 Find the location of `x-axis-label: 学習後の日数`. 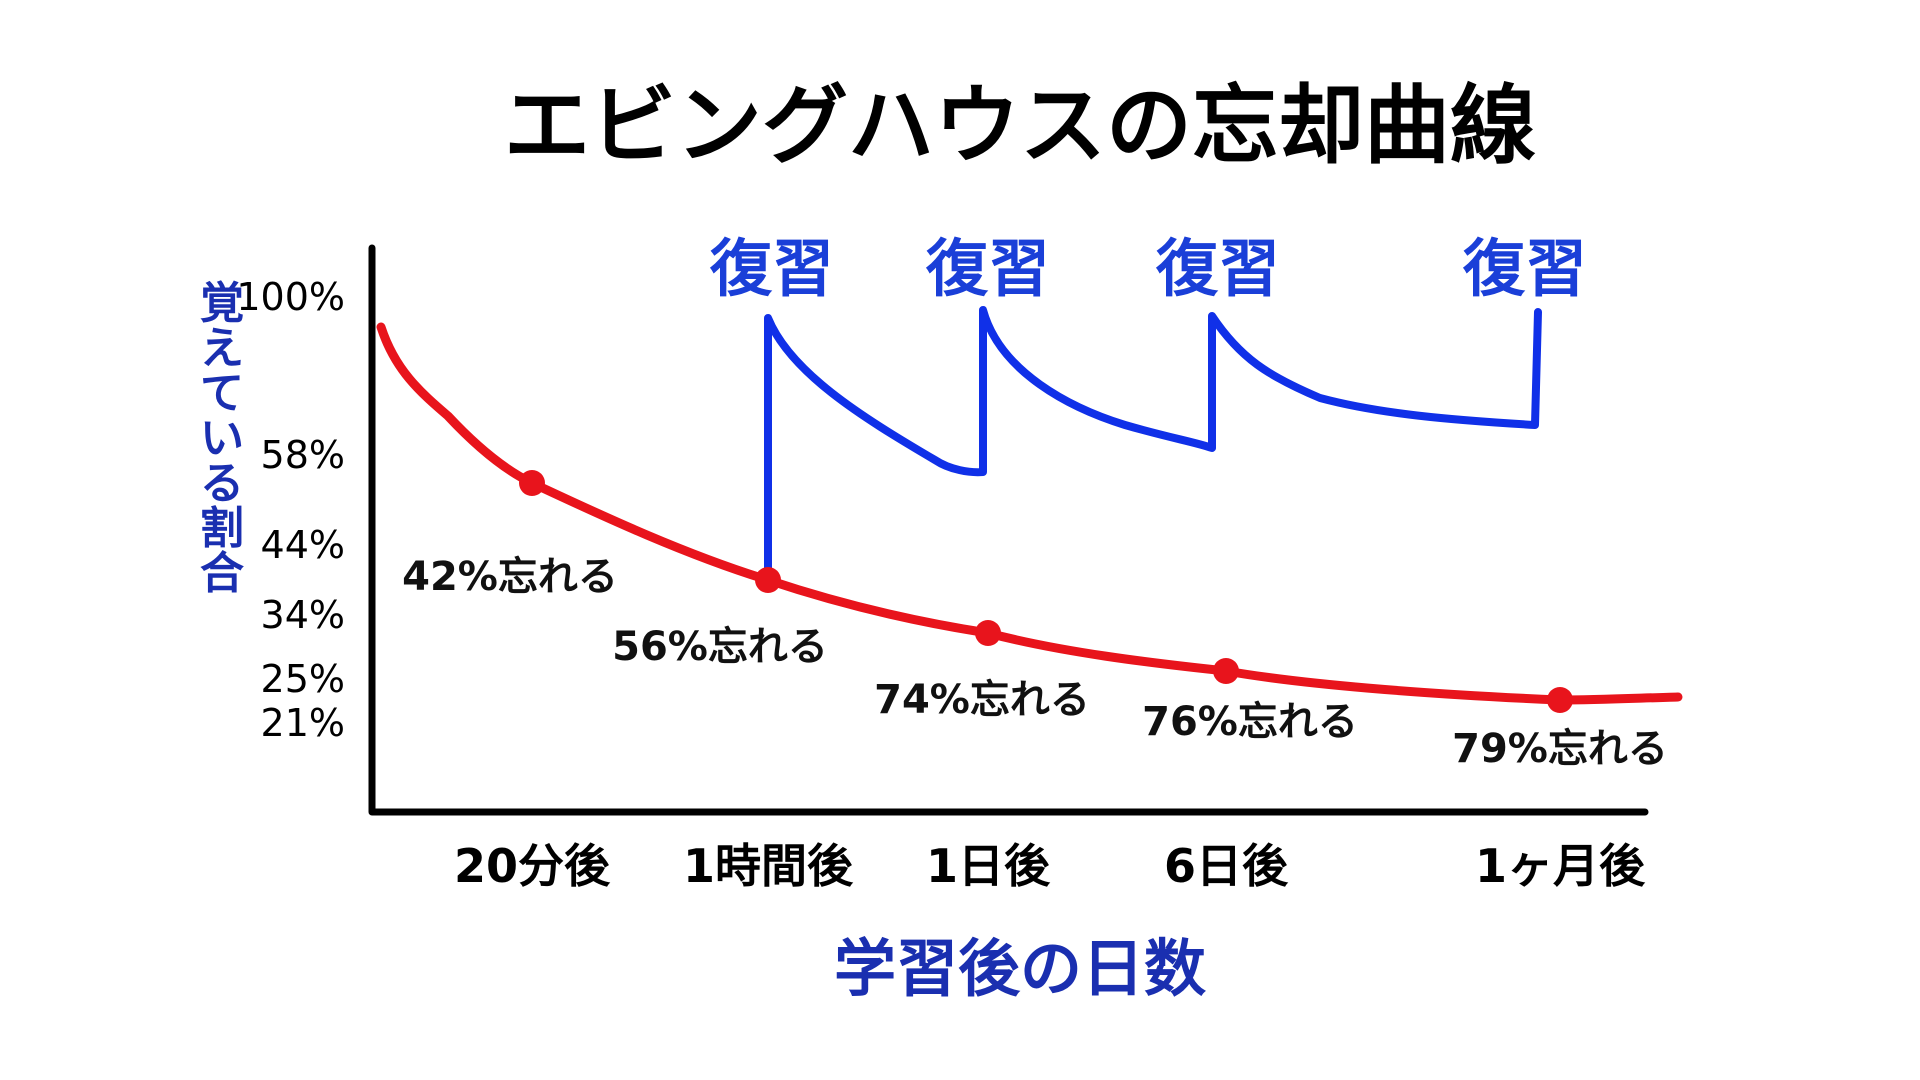

x-axis-label: 学習後の日数 is located at coordinates (1020, 968).